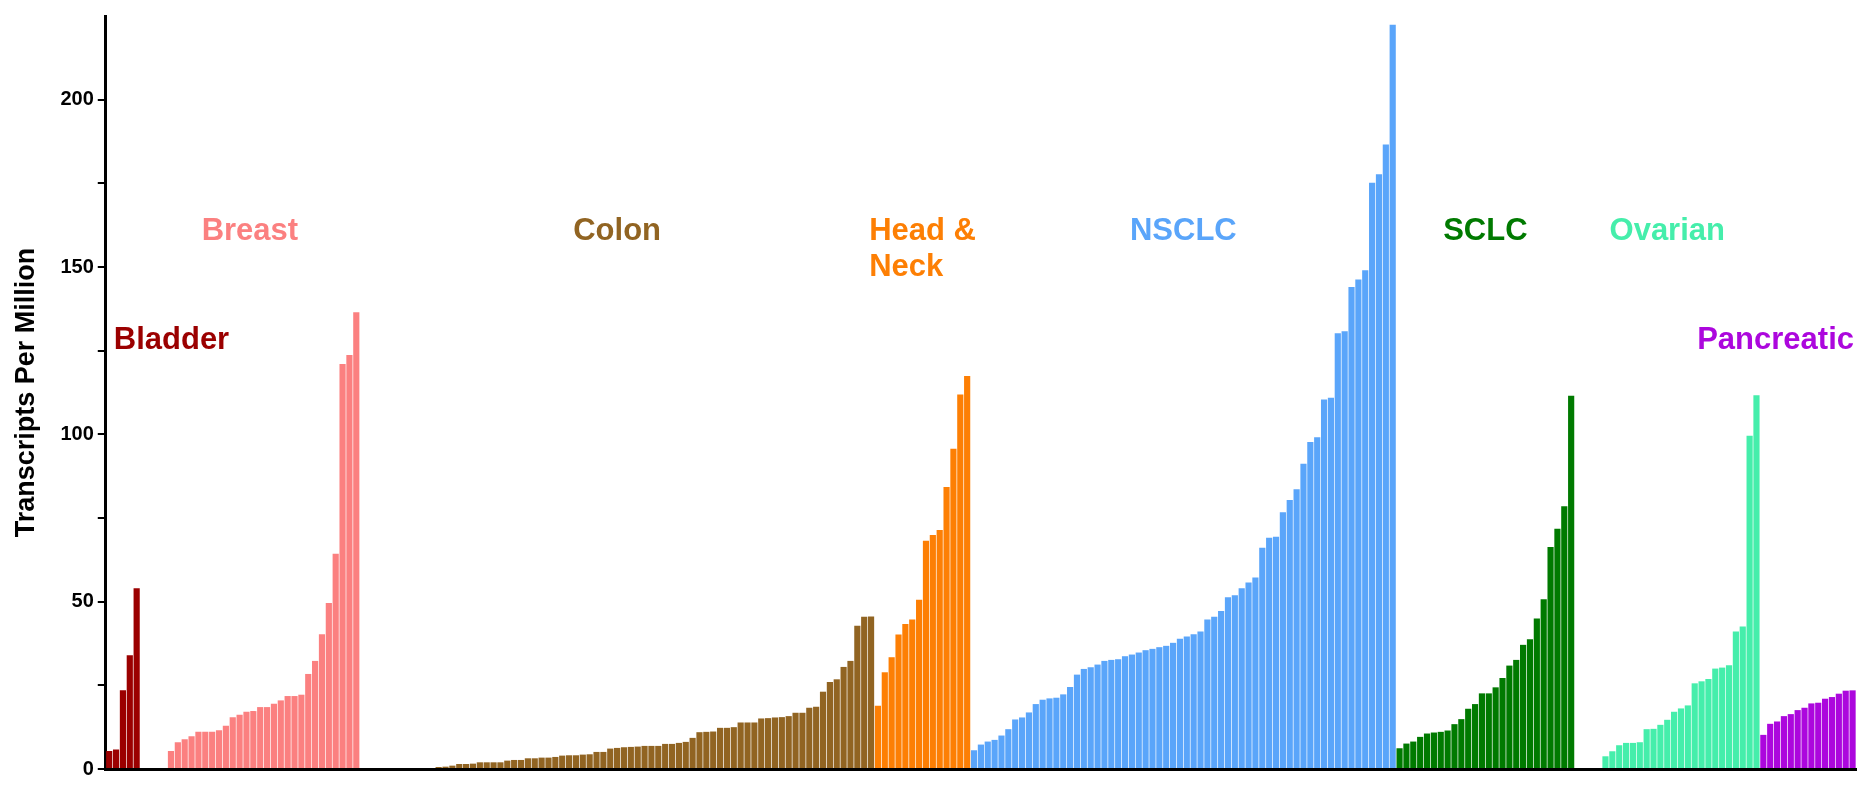  What do you see at coordinates (1485, 229) in the screenshot?
I see `text: SCLC` at bounding box center [1485, 229].